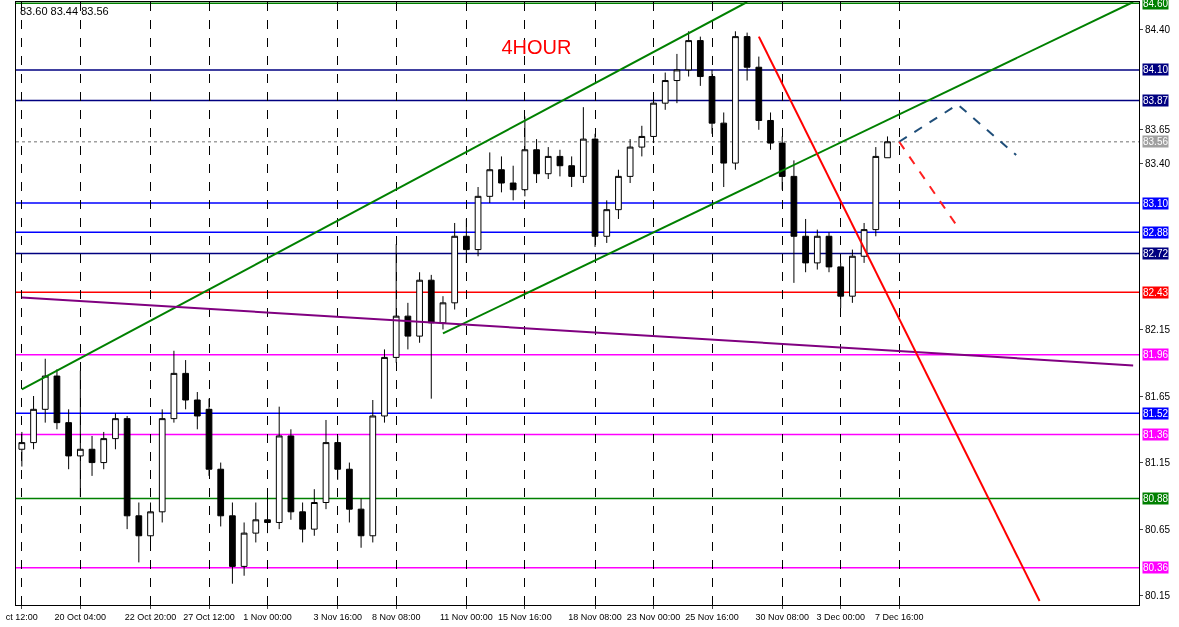  I want to click on x-tick-label: ct 12:00, so click(21, 616).